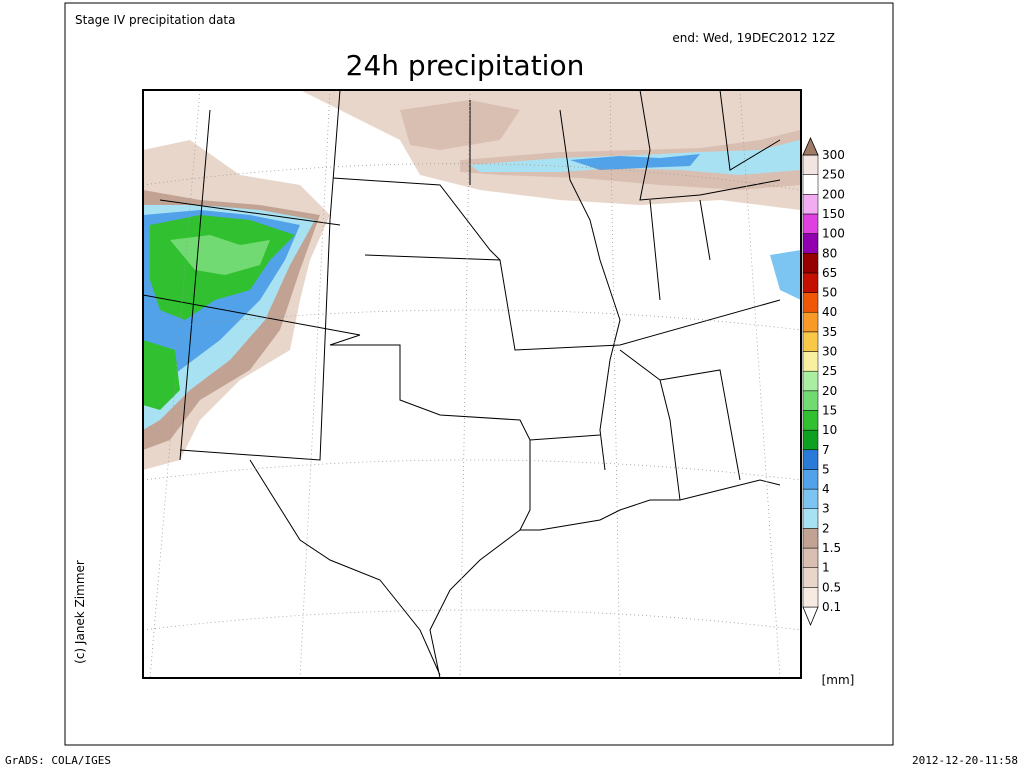  I want to click on colorbar-label: 4, so click(826, 489).